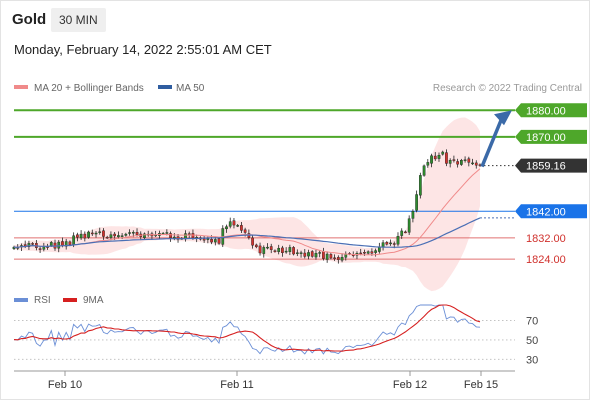 This screenshot has width=590, height=401. I want to click on legend-rsi-swatch, so click(21, 300).